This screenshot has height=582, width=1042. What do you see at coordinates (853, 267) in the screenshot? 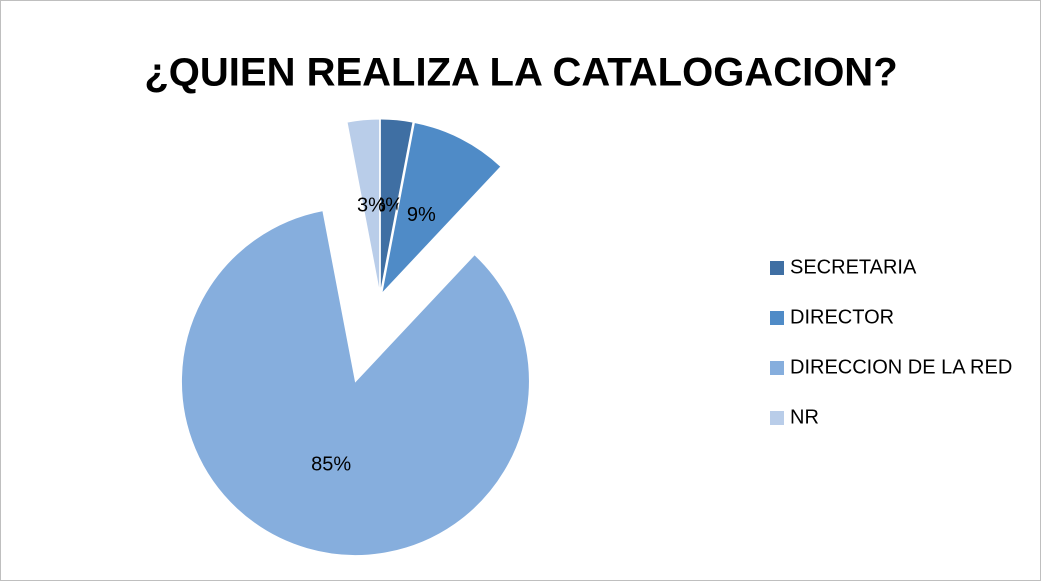
I see `legend-label: SECRETARIA` at bounding box center [853, 267].